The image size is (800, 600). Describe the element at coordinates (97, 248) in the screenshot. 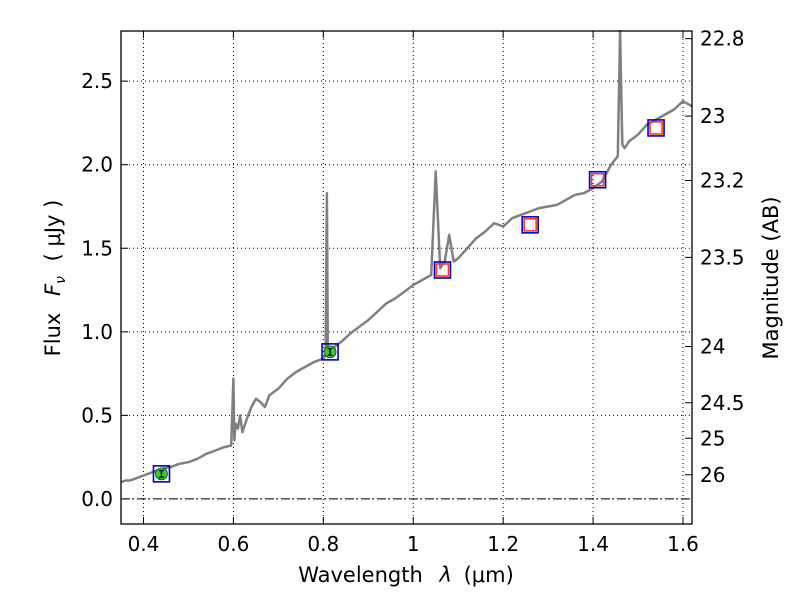

I see `y-tick-label: 1.5` at that location.